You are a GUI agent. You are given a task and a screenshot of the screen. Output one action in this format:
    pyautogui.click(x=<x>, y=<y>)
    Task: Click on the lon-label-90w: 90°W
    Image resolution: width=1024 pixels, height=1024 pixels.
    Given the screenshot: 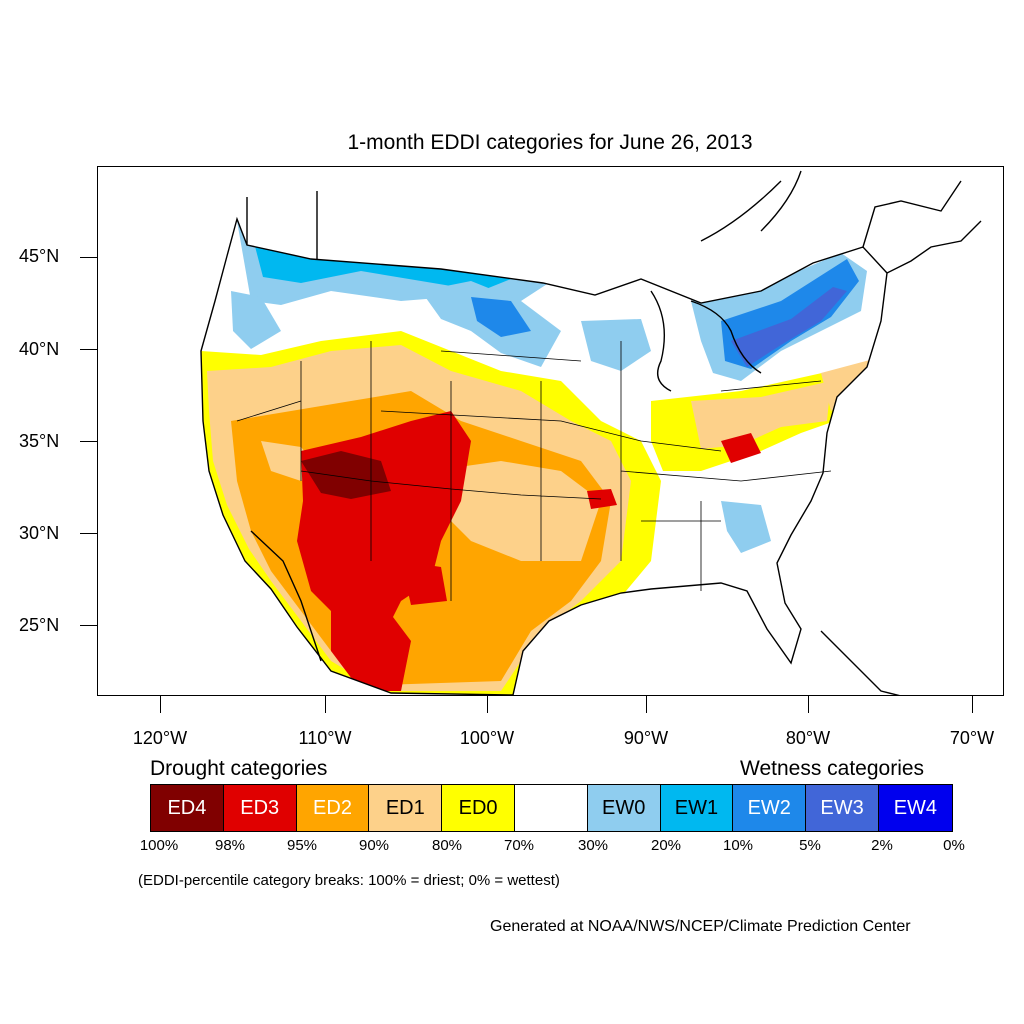 What is the action you would take?
    pyautogui.click(x=646, y=738)
    